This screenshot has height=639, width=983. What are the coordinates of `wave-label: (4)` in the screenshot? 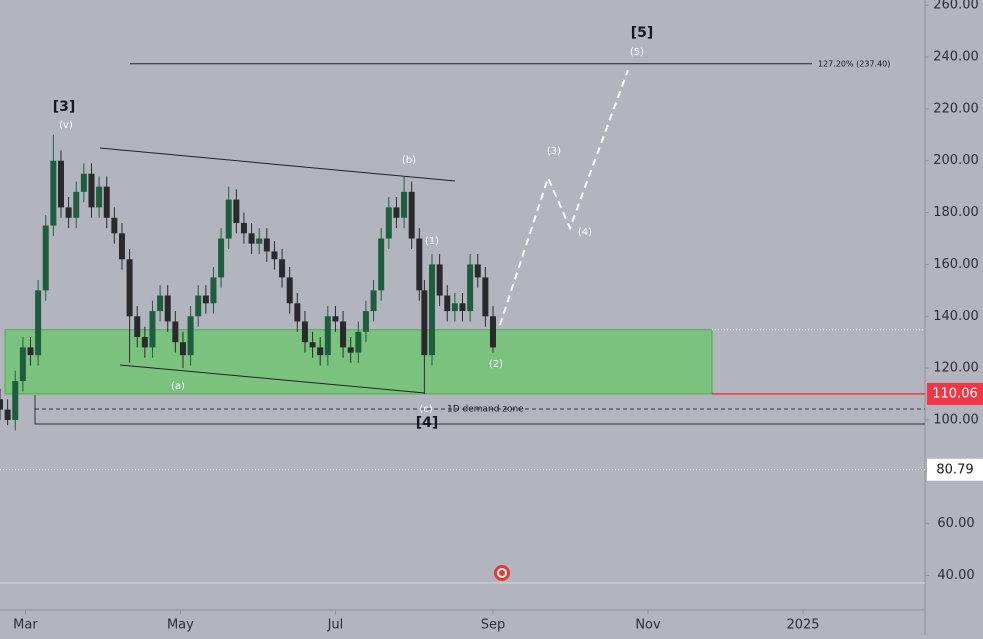 It's located at (585, 232).